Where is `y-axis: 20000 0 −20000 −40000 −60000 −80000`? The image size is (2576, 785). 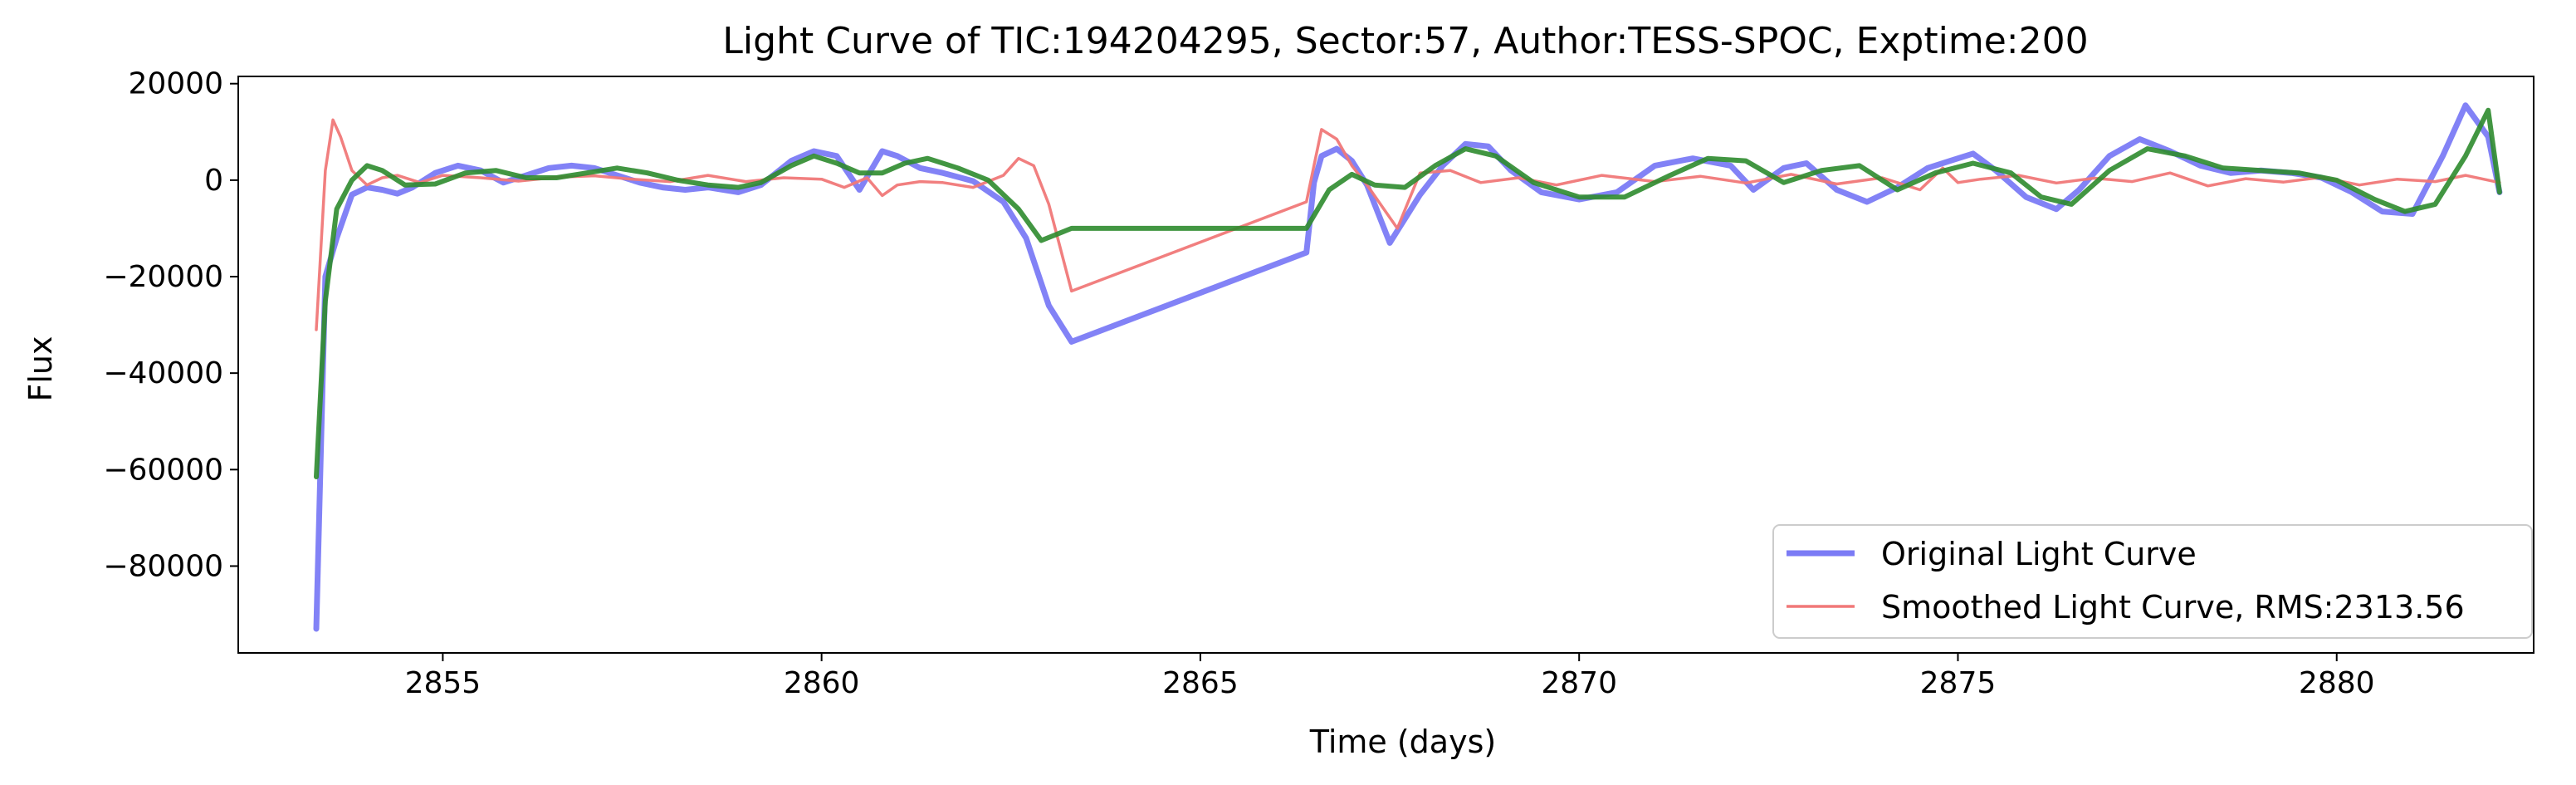
y-axis: 20000 0 −20000 −40000 −60000 −80000 is located at coordinates (170, 325).